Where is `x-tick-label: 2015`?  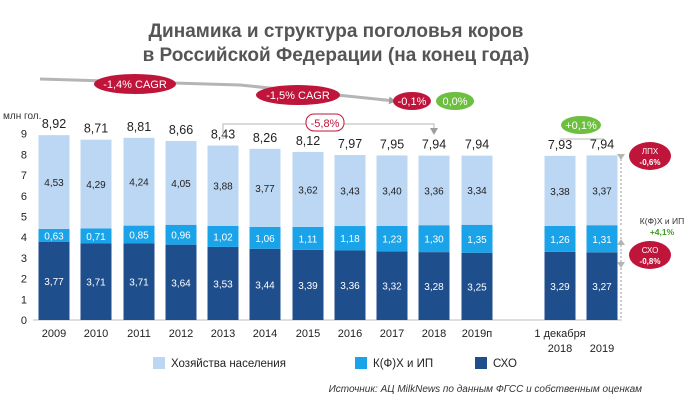 x-tick-label: 2015 is located at coordinates (308, 334).